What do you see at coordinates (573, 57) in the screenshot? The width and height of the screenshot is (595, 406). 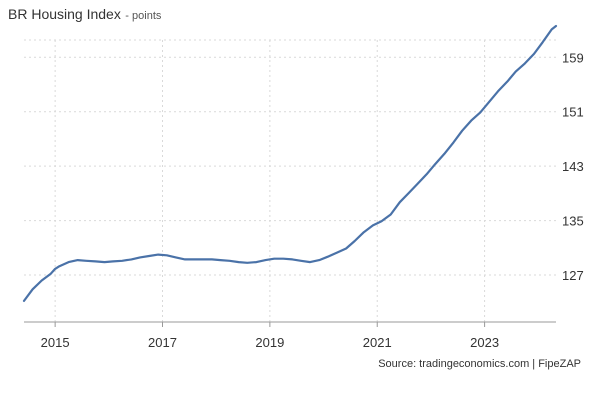 I see `y-tick-label: 159` at bounding box center [573, 57].